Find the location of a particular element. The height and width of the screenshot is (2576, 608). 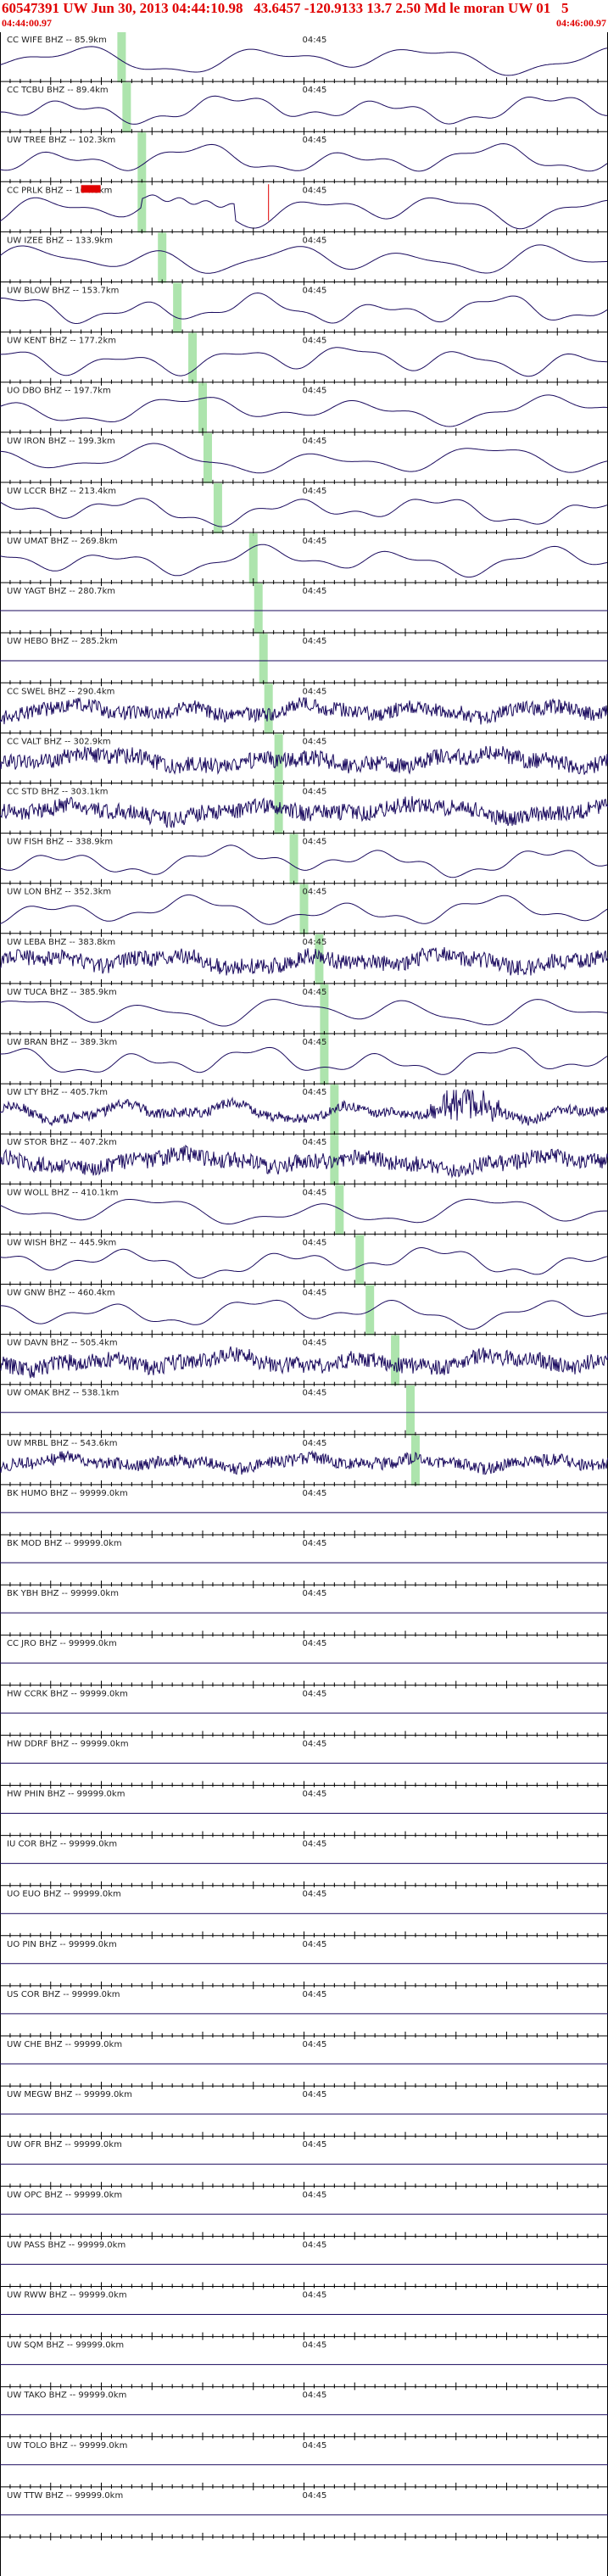

trace-row-us-cor: US COR BHZ -- 99999.0km 04:45 is located at coordinates (304, 2014).